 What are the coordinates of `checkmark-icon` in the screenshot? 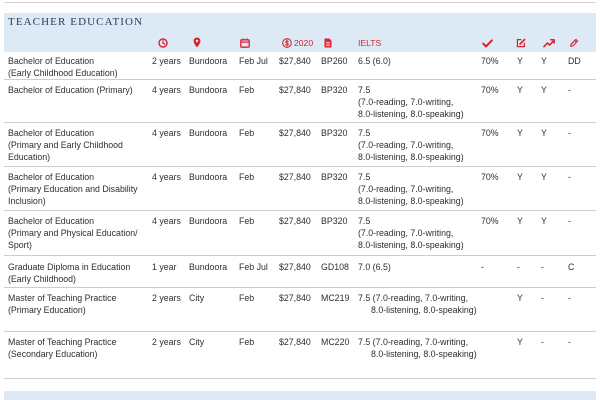 It's located at (487, 43).